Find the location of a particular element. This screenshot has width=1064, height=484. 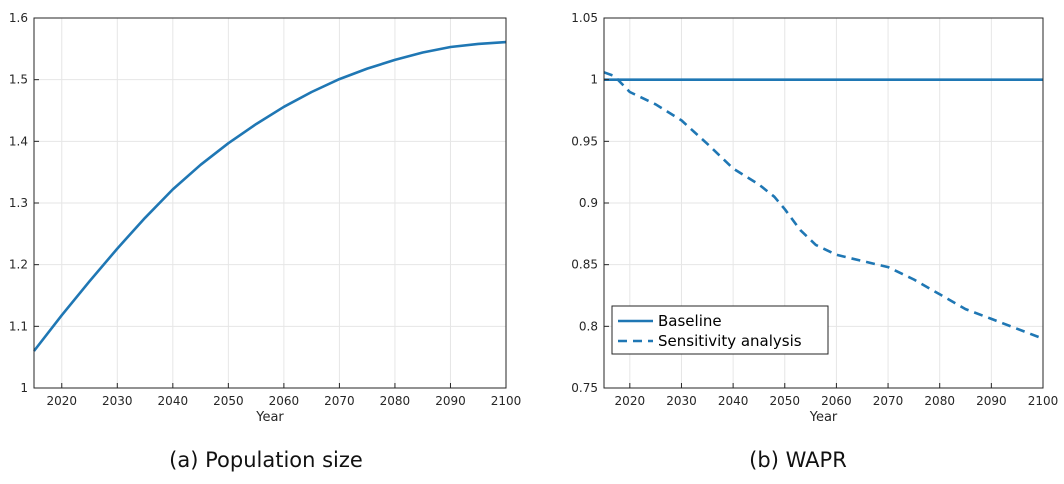

caption-wapr: (b) WAPR is located at coordinates (798, 460).